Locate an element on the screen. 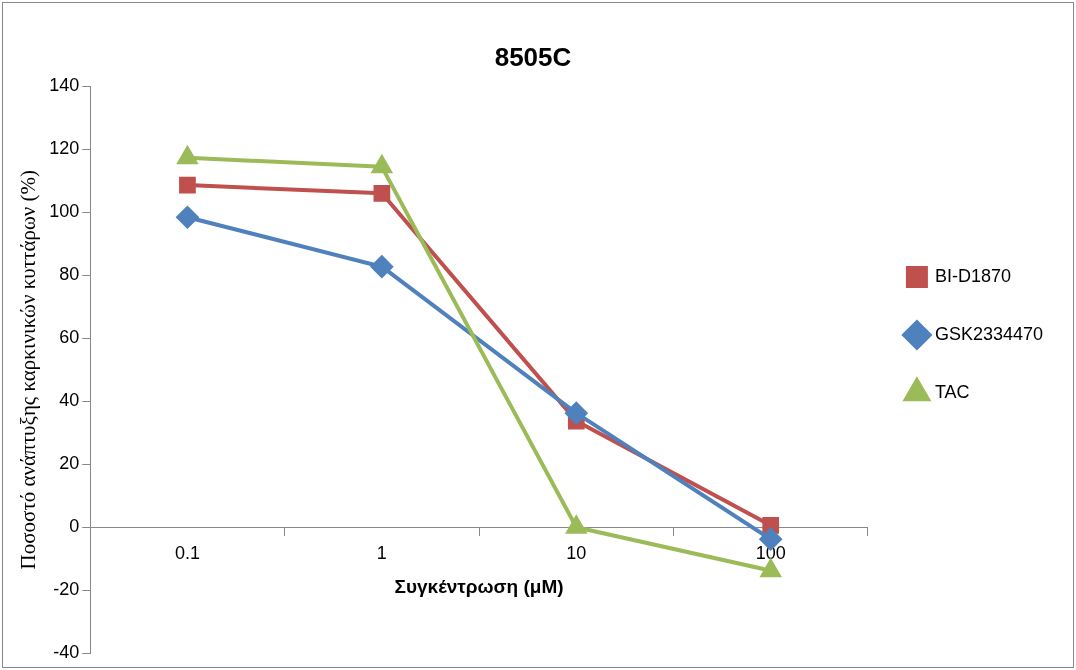 This screenshot has width=1076, height=670. x-tick-label: 0.1 is located at coordinates (187, 552).